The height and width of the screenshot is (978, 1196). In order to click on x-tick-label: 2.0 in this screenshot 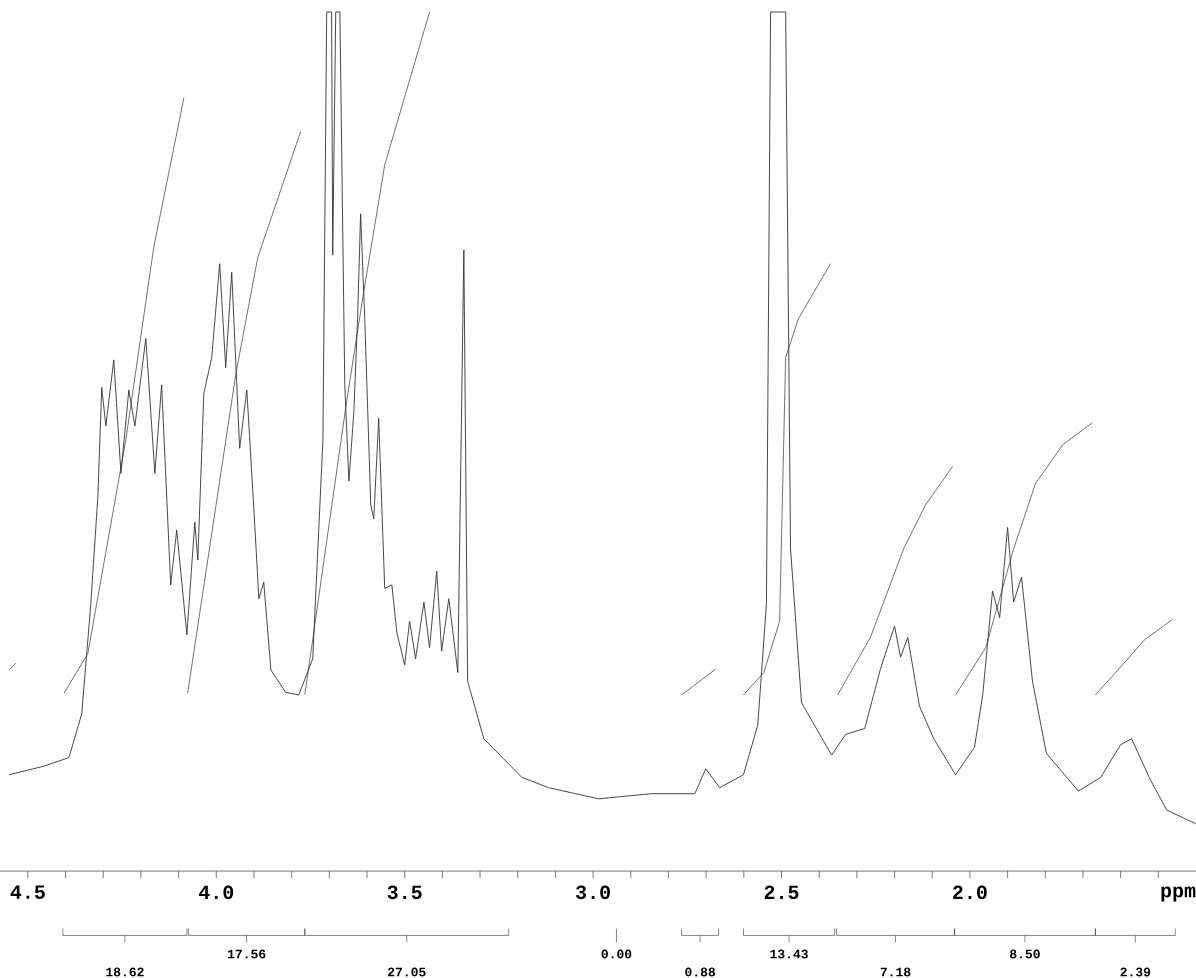, I will do `click(970, 892)`.